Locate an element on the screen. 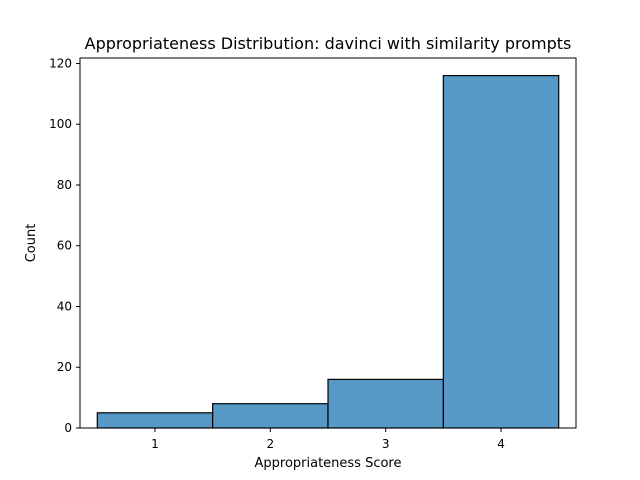  y-tick-label: 120 is located at coordinates (60, 63).